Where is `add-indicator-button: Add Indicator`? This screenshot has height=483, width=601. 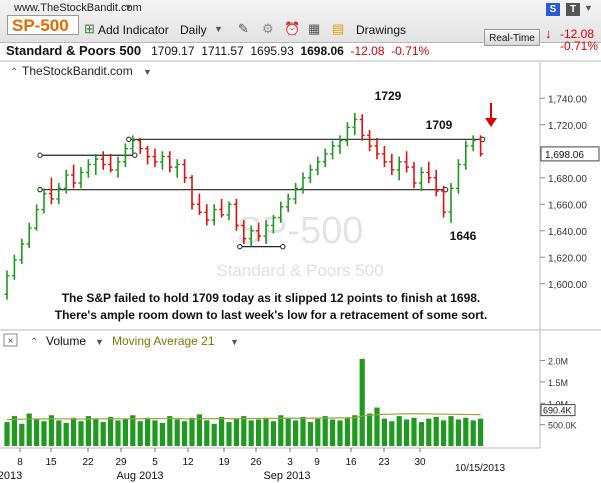 add-indicator-button: Add Indicator is located at coordinates (133, 30).